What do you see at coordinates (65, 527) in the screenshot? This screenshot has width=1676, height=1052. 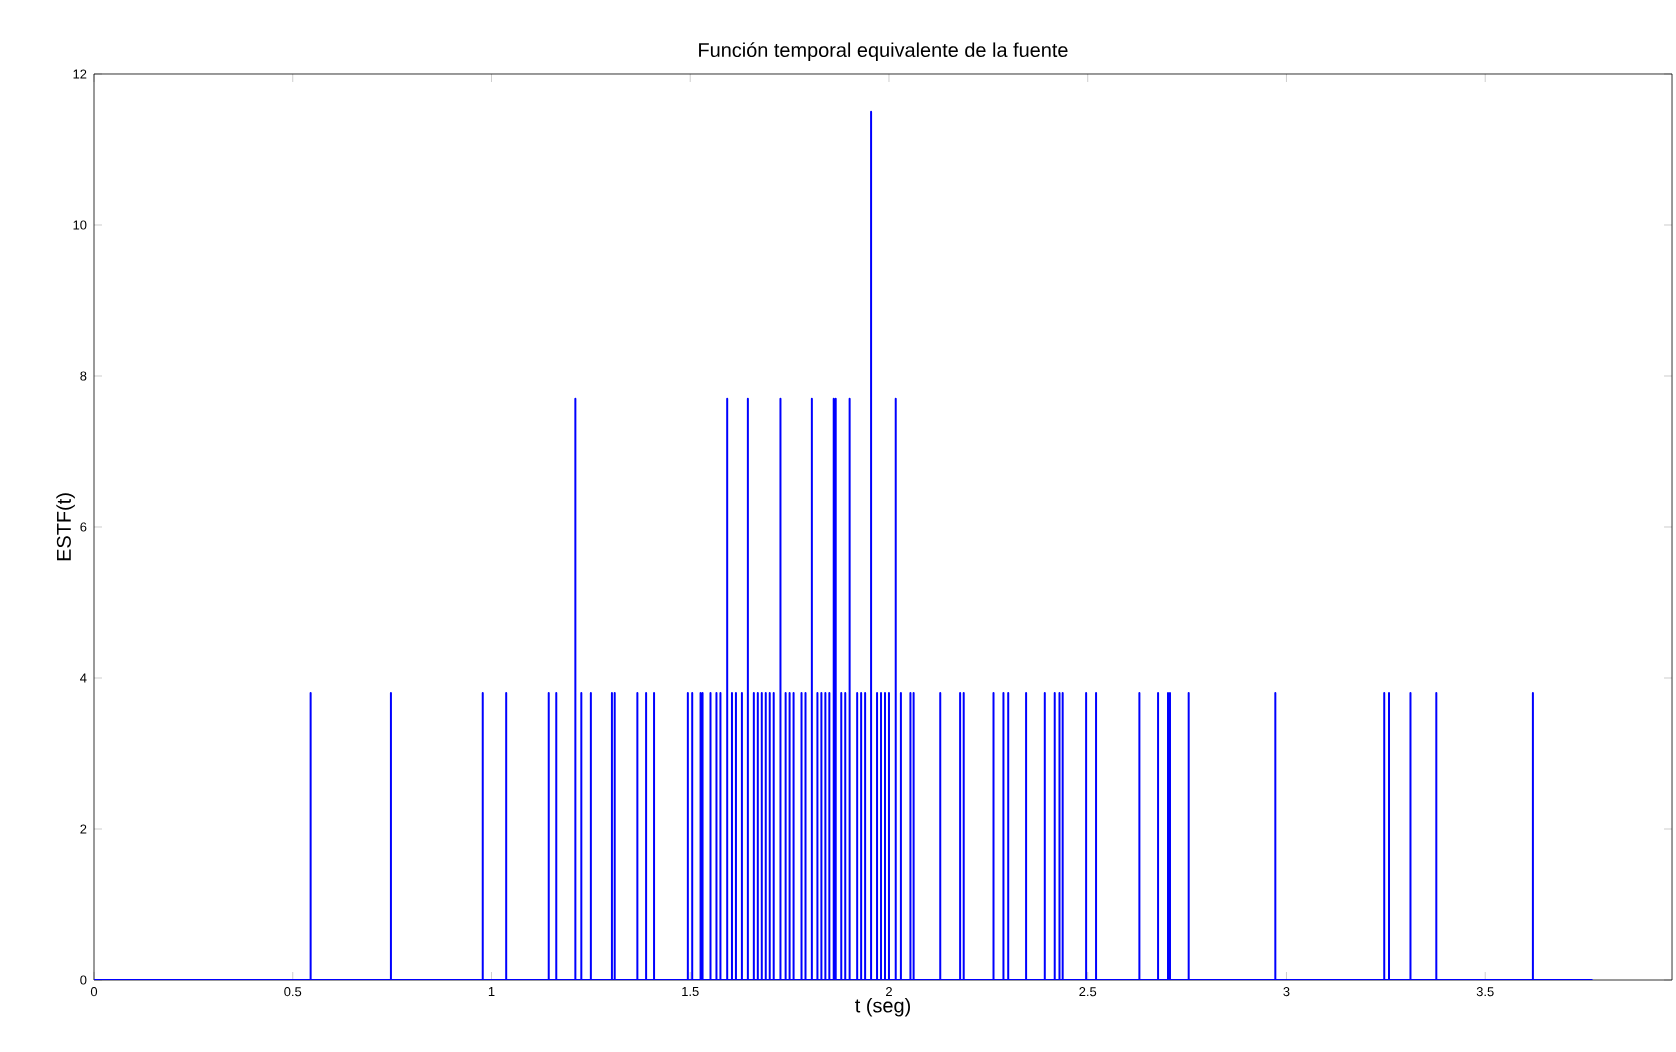 I see `y-axis-title: ESTF(t)` at bounding box center [65, 527].